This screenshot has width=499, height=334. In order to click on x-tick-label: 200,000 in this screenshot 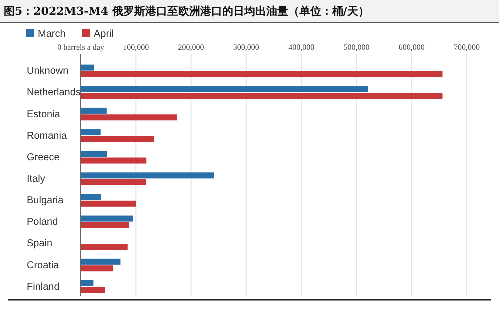, I will do `click(191, 47)`.